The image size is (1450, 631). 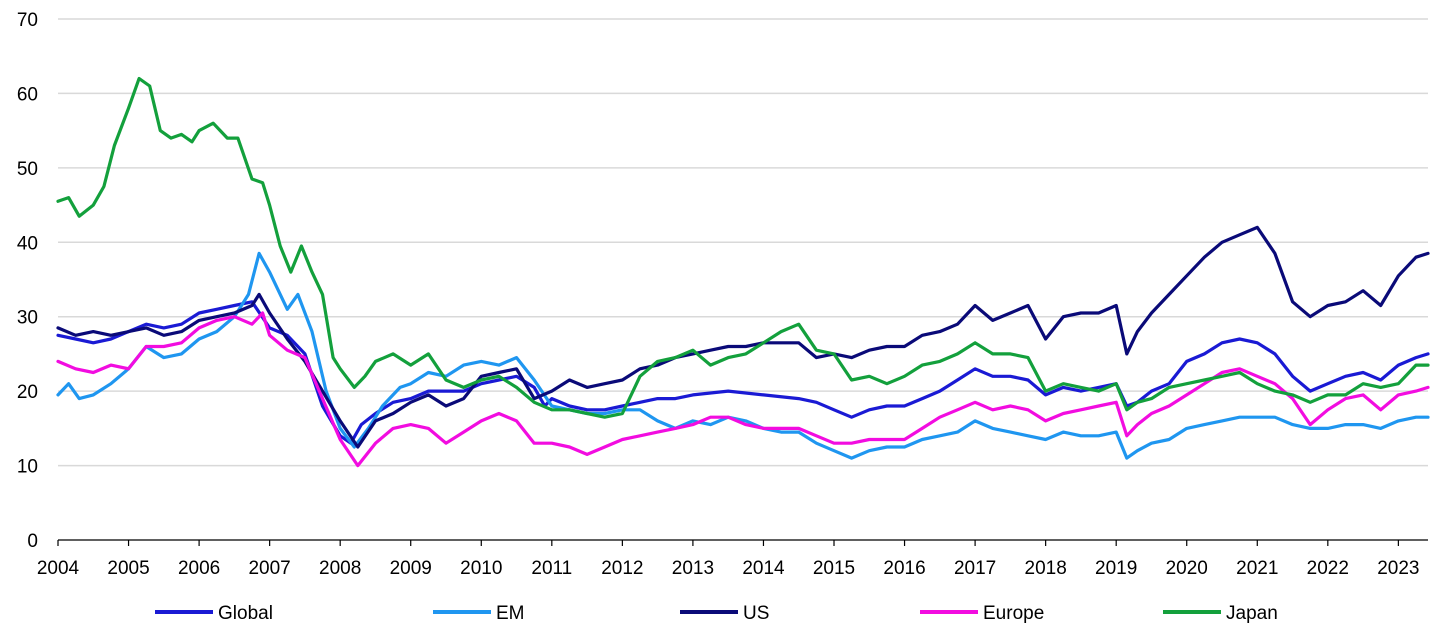 What do you see at coordinates (1252, 613) in the screenshot?
I see `legend-label-japan: Japan` at bounding box center [1252, 613].